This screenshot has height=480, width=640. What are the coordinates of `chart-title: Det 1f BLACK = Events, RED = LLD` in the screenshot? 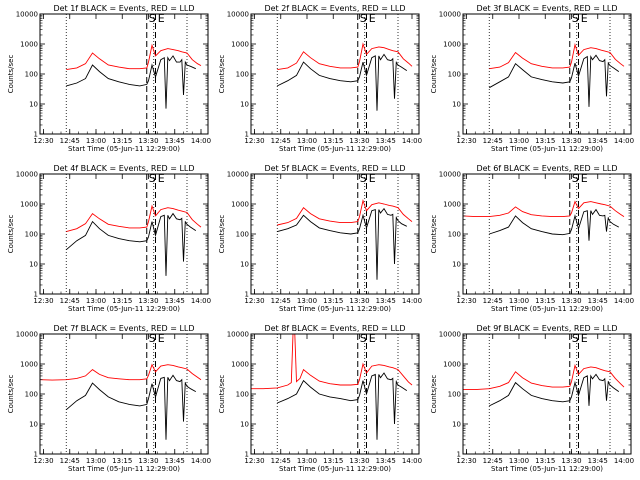 It's located at (123, 8).